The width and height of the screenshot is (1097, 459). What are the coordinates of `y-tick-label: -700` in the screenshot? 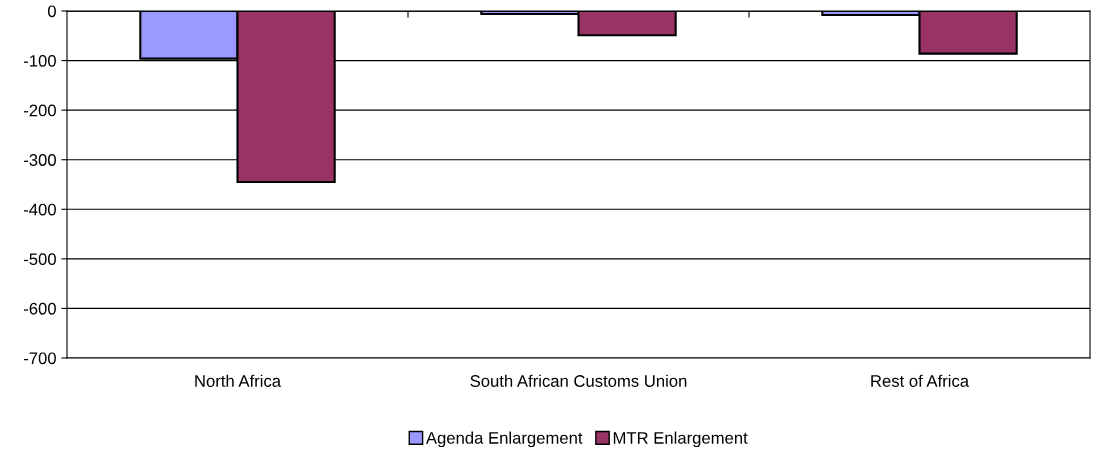 It's located at (39, 358).